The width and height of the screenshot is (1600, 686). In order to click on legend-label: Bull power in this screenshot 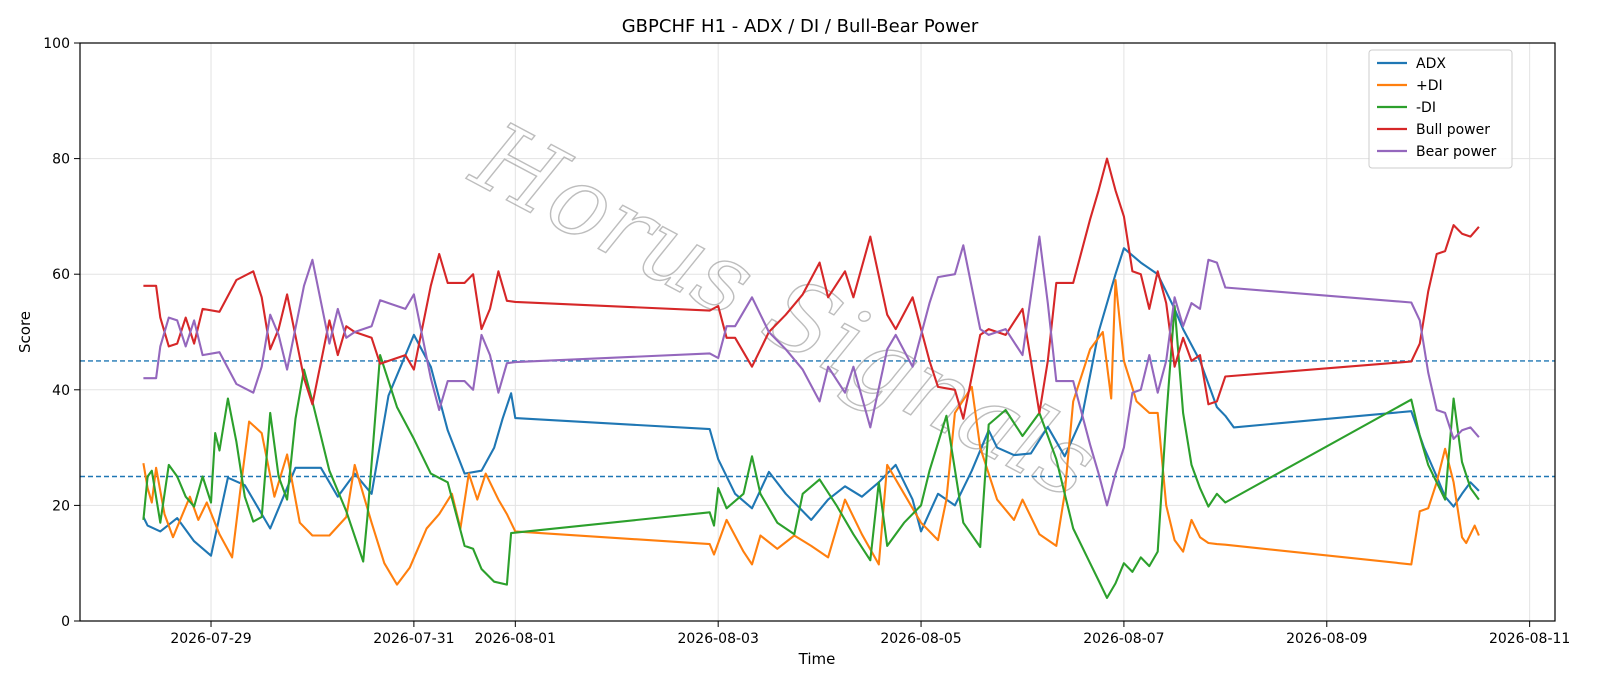, I will do `click(1453, 130)`.